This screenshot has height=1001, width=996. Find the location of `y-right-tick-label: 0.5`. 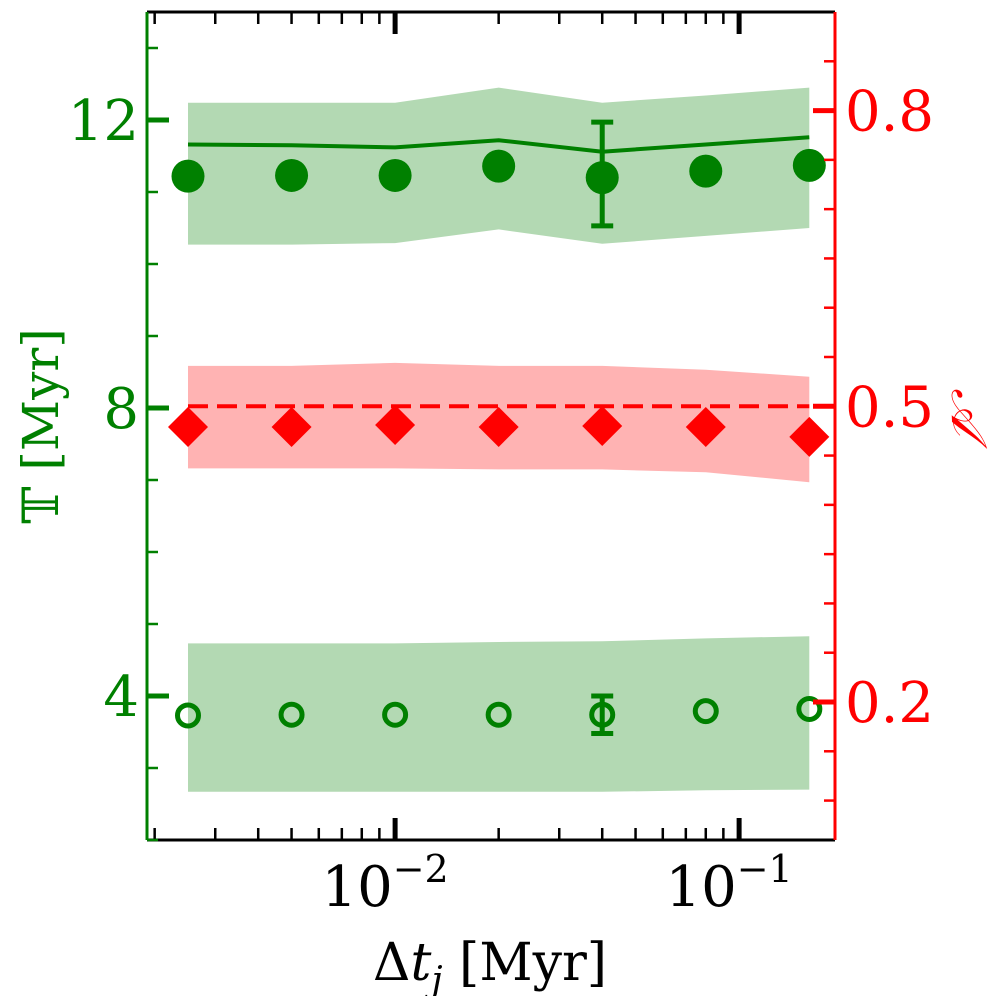

y-right-tick-label: 0.5 is located at coordinates (889, 407).